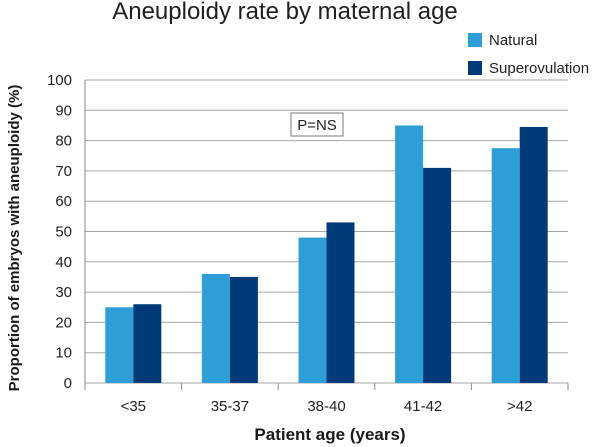 Image resolution: width=600 pixels, height=447 pixels. What do you see at coordinates (59, 80) in the screenshot?
I see `y-tick-label: 100` at bounding box center [59, 80].